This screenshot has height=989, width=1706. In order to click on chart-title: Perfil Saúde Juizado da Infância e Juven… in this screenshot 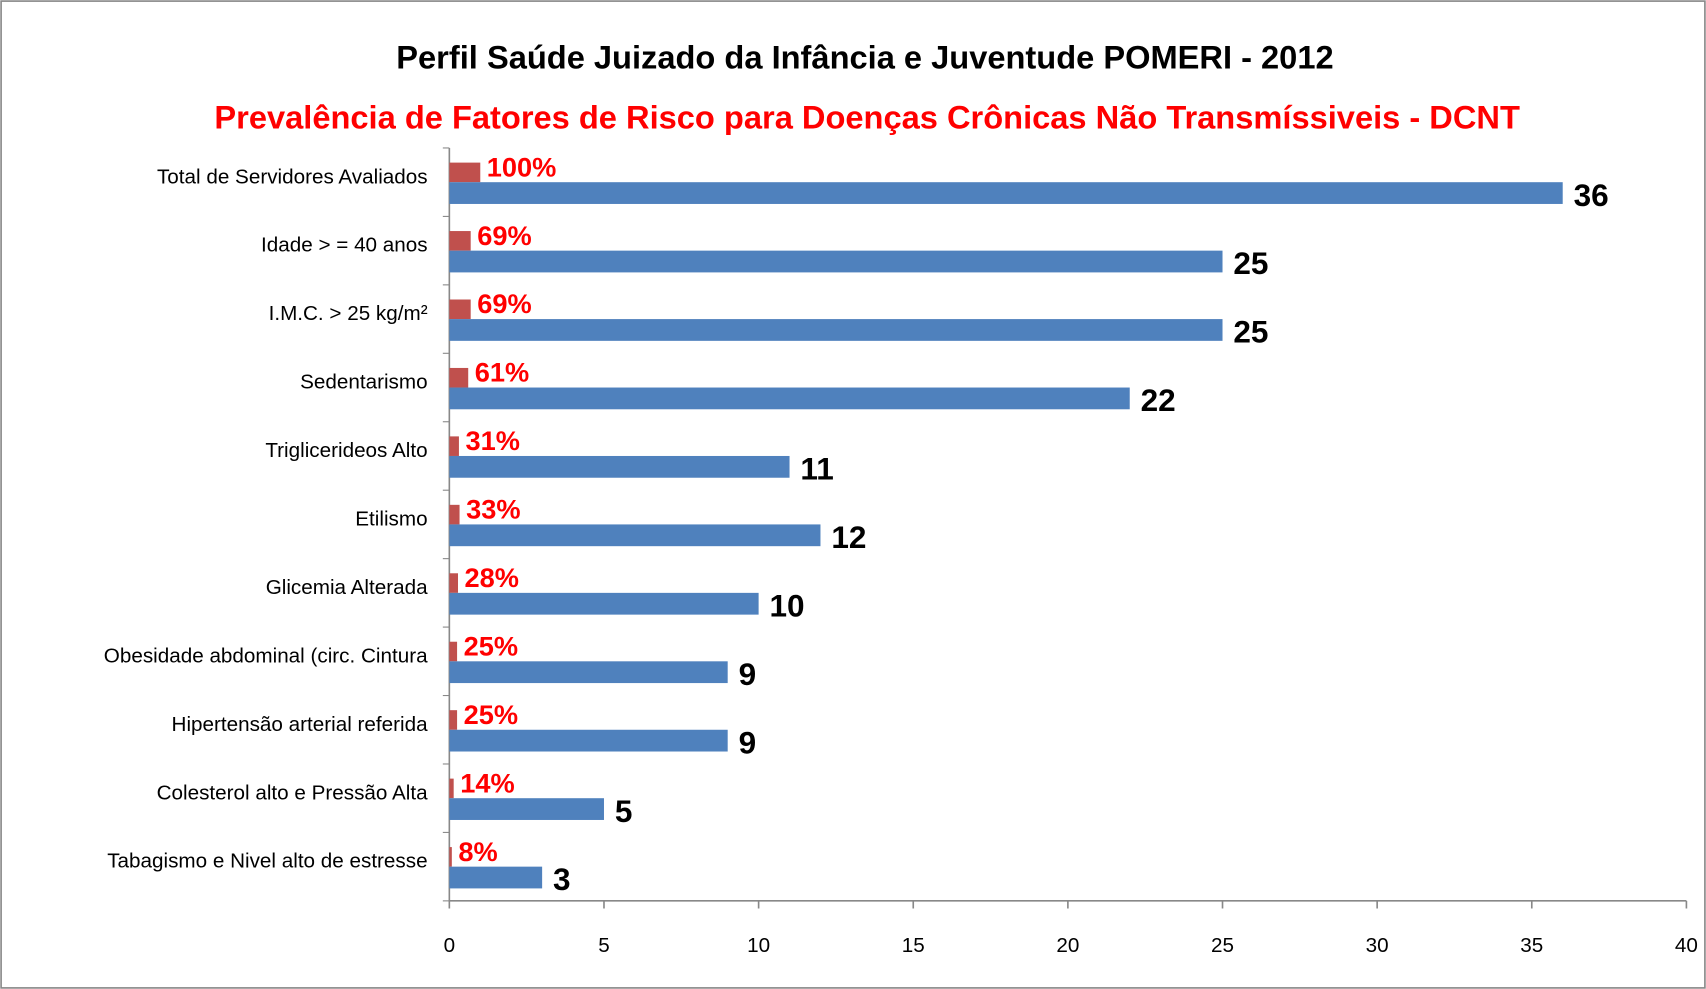, I will do `click(864, 56)`.